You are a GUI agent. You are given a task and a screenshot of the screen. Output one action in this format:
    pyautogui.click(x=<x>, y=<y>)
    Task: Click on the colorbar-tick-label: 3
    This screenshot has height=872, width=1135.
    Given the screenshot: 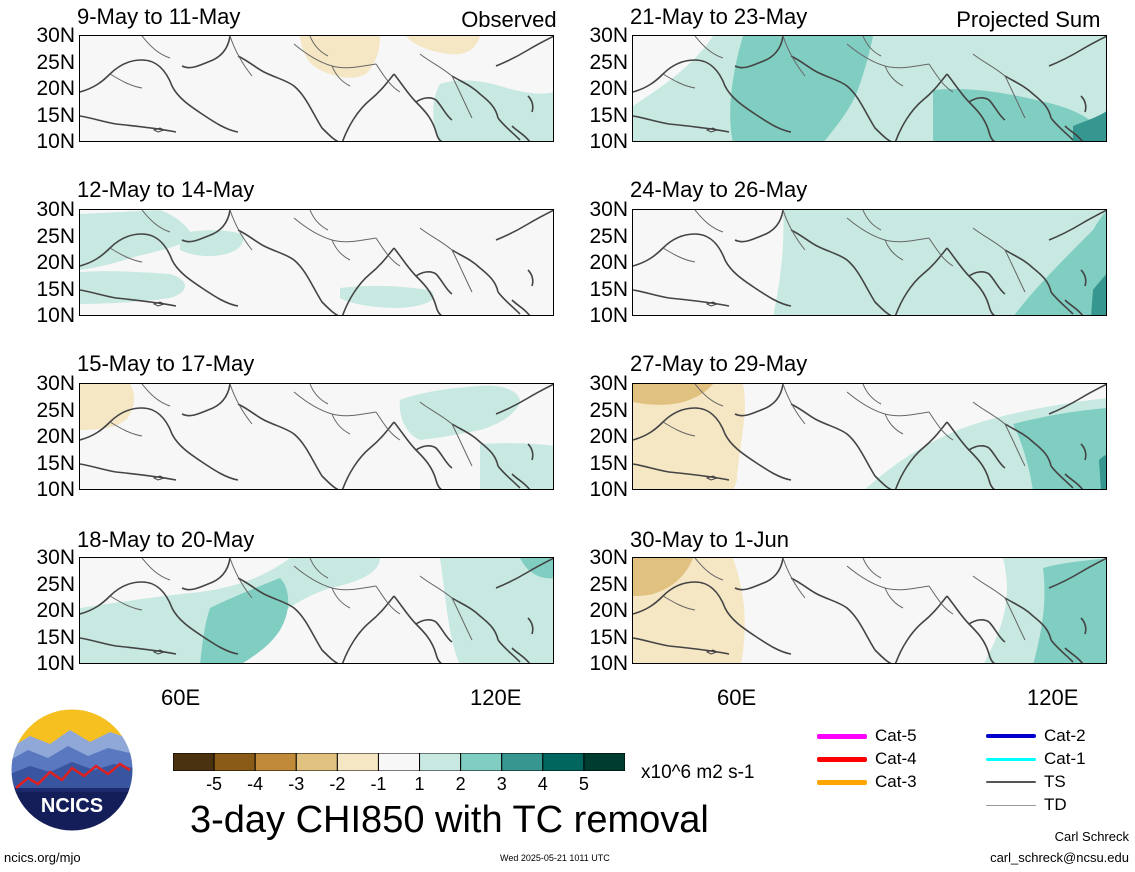 What is the action you would take?
    pyautogui.click(x=501, y=784)
    